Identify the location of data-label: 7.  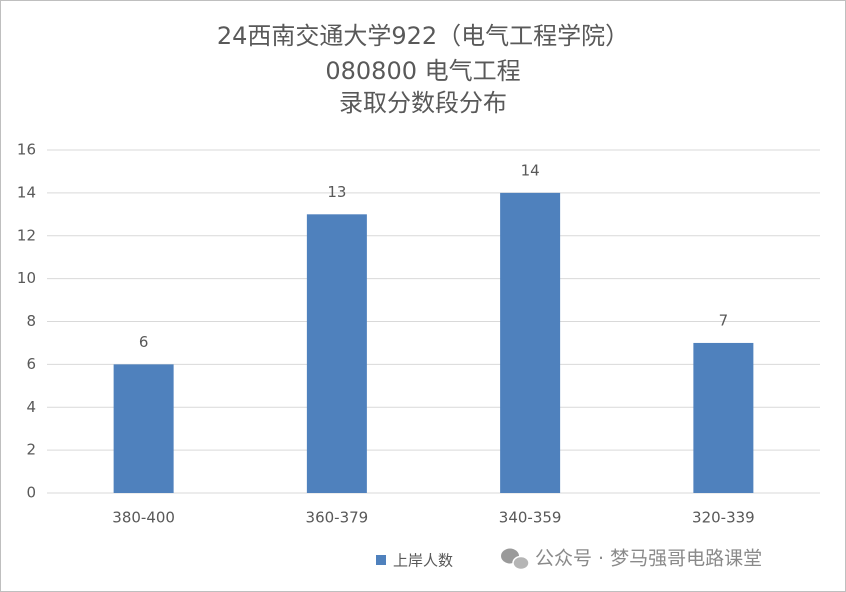
(724, 320).